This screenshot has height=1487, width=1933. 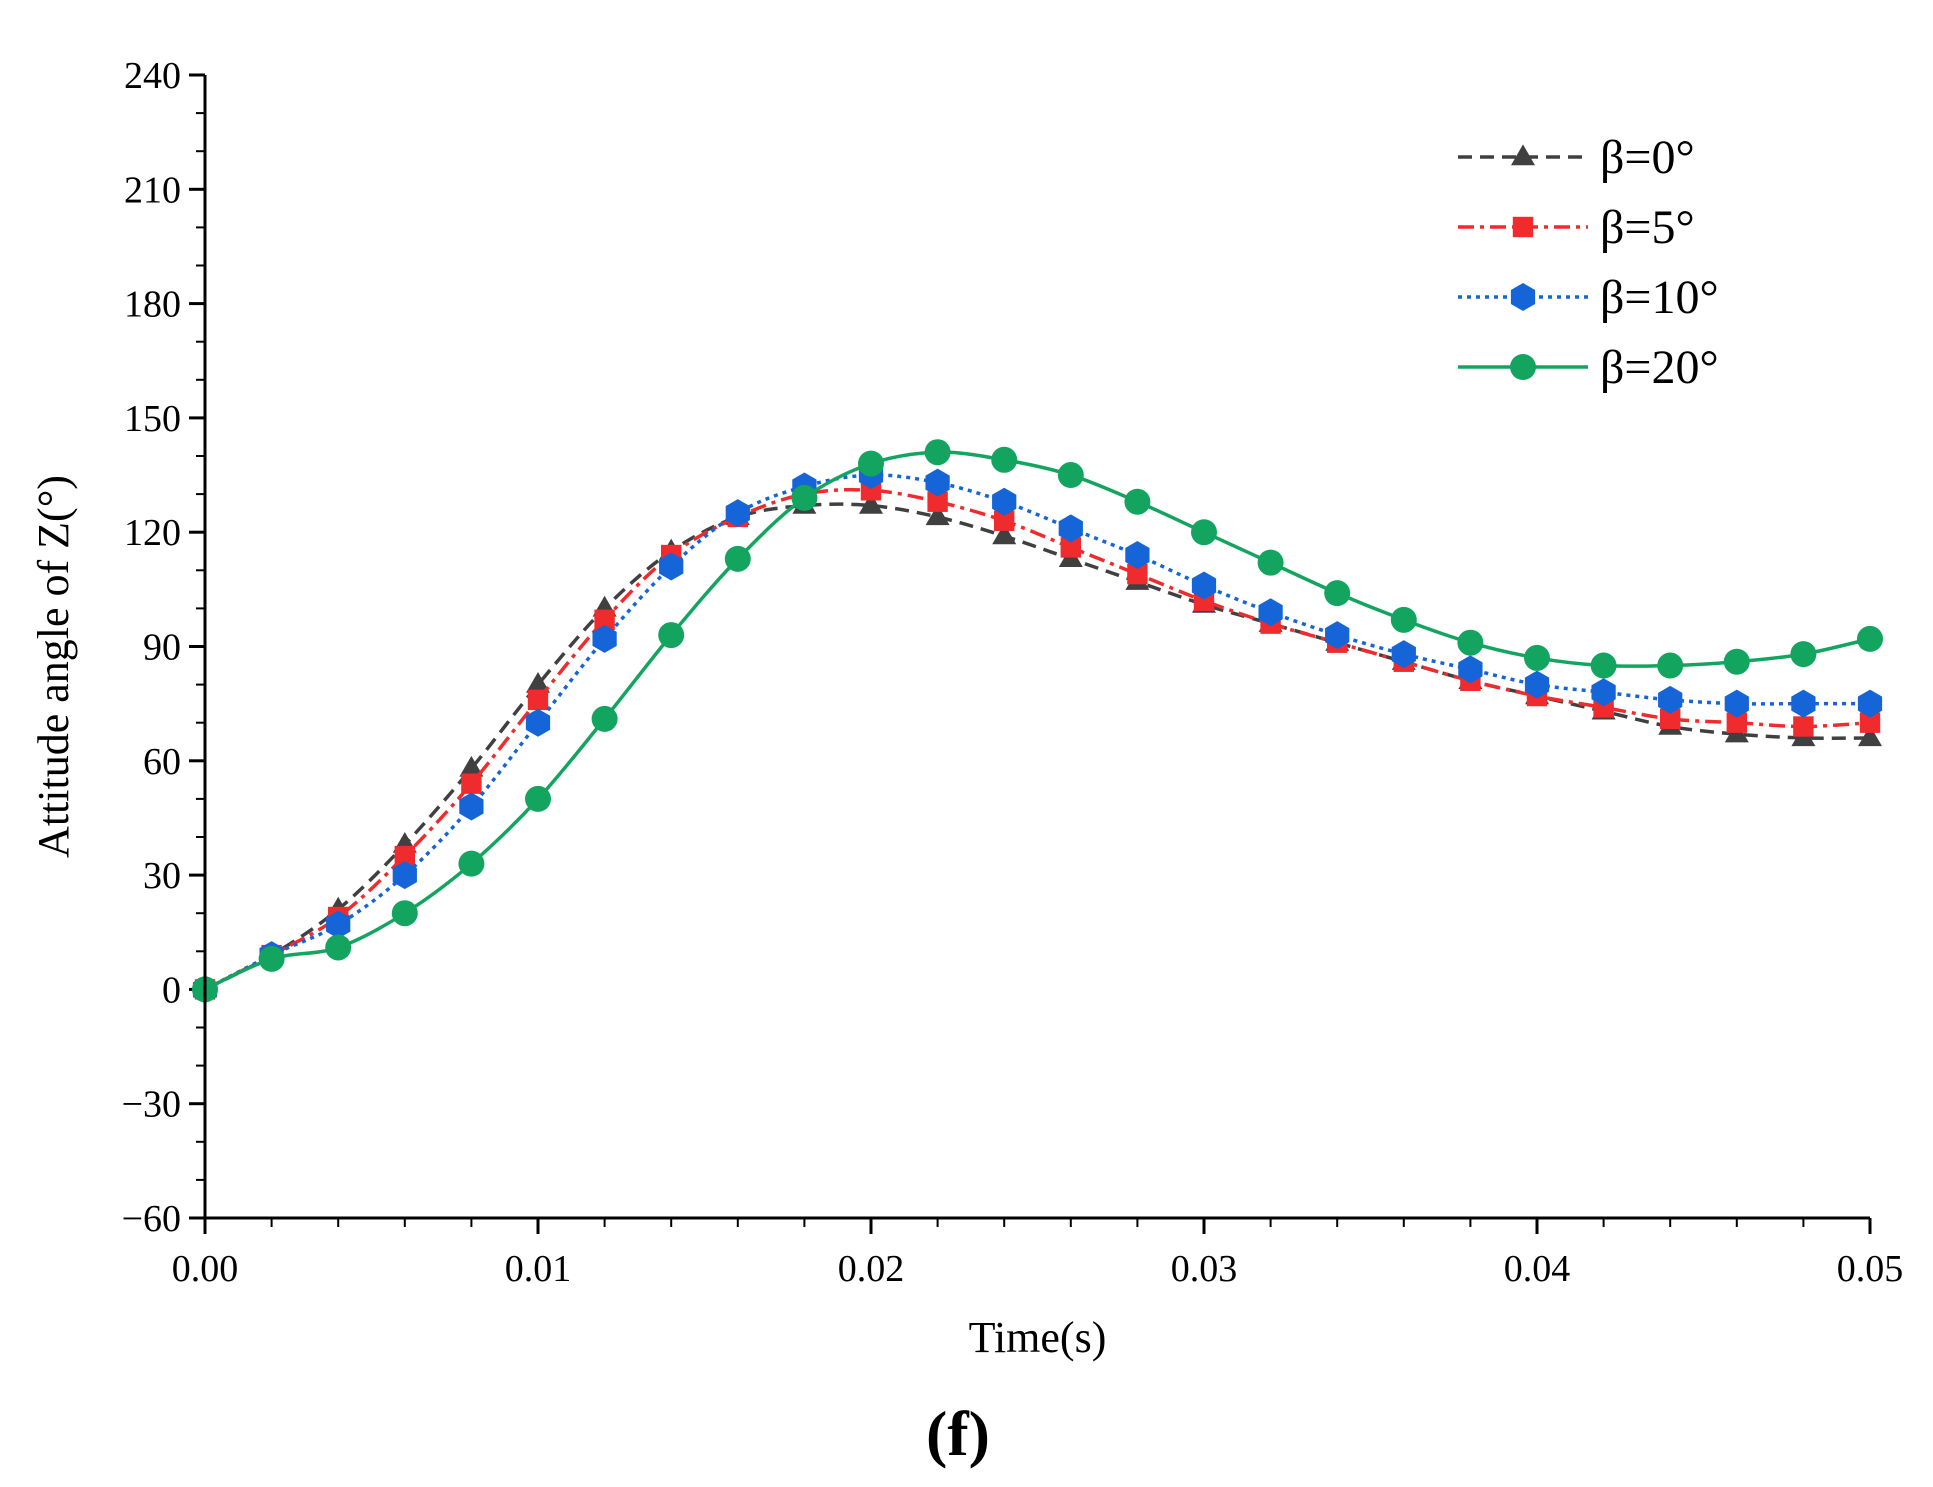 I want to click on legend-label: β=10°, so click(x=1659, y=297).